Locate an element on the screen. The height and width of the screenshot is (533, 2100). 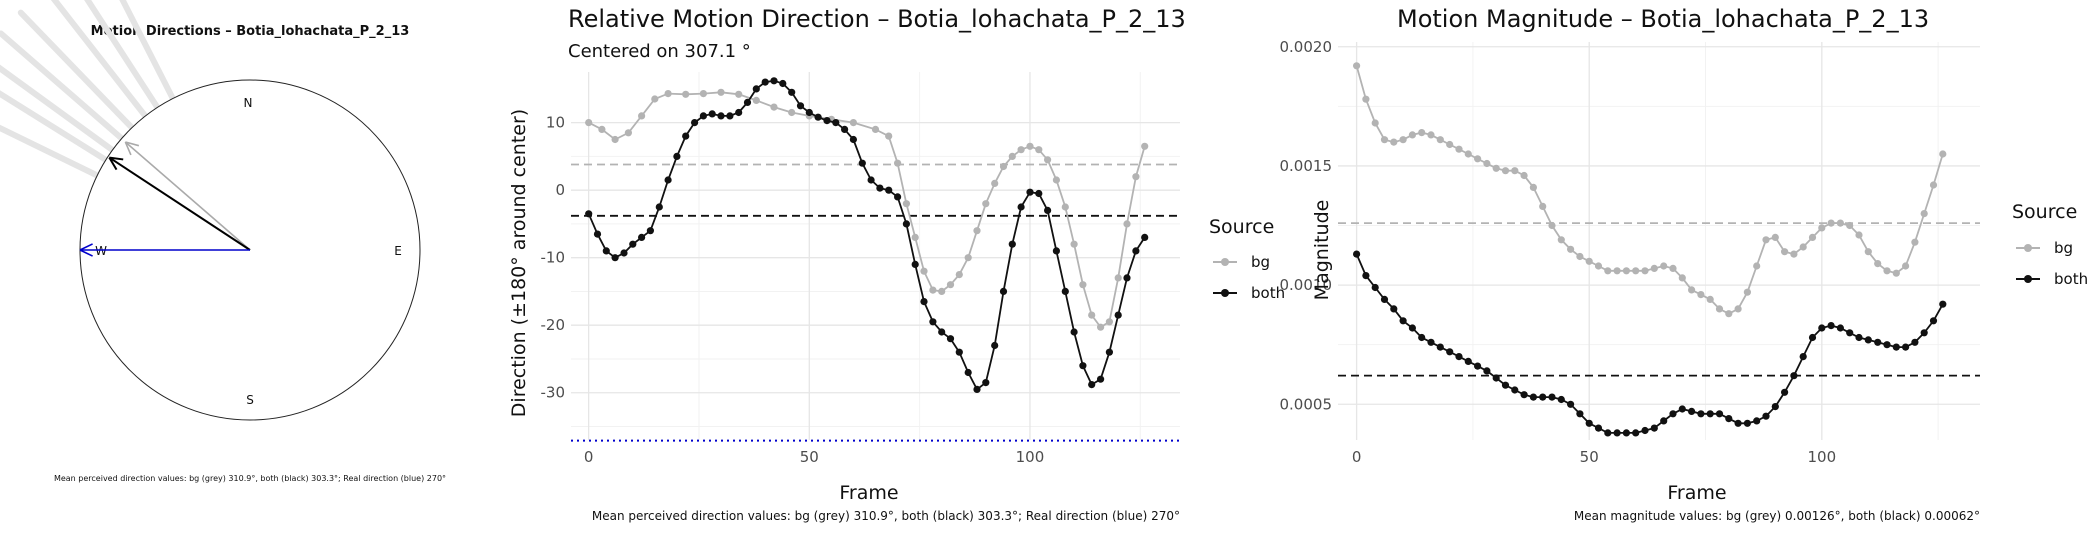
y-tick-label: 0.0010 is located at coordinates (1306, 285).